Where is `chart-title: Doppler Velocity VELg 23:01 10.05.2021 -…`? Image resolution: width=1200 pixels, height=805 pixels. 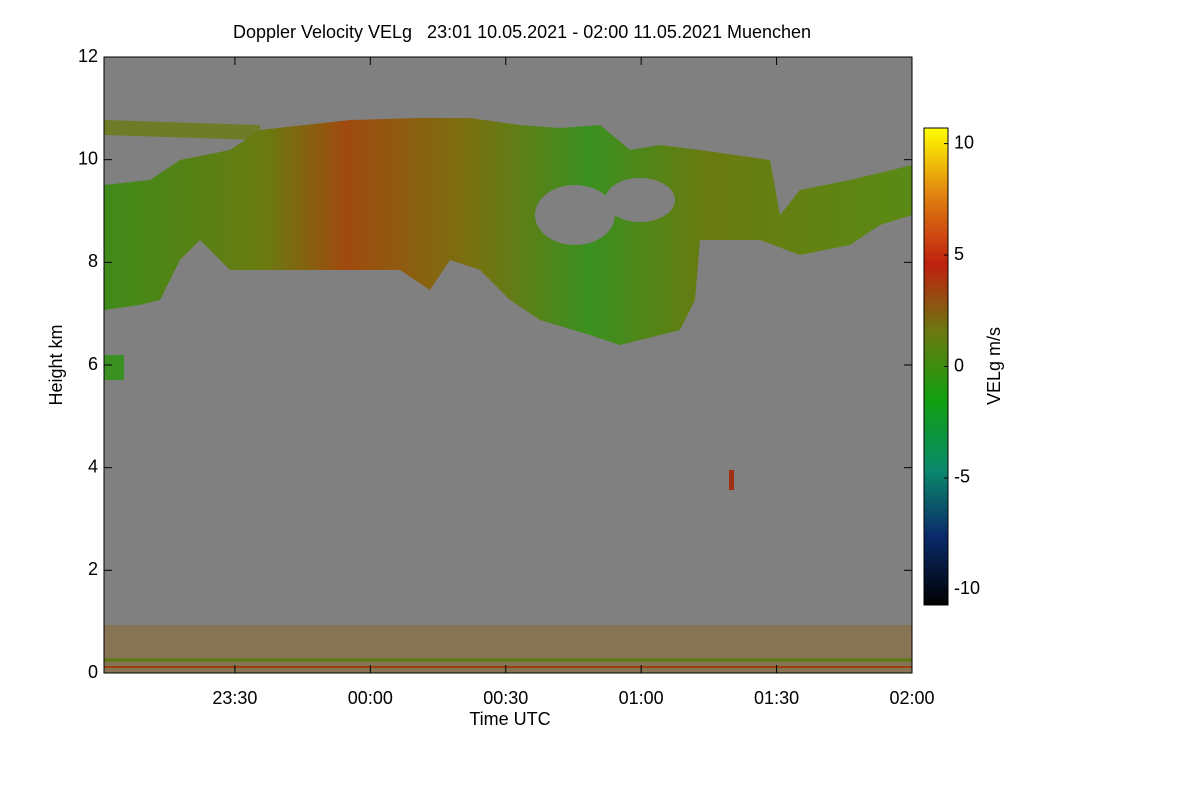
chart-title: Doppler Velocity VELg 23:01 10.05.2021 -… is located at coordinates (522, 32).